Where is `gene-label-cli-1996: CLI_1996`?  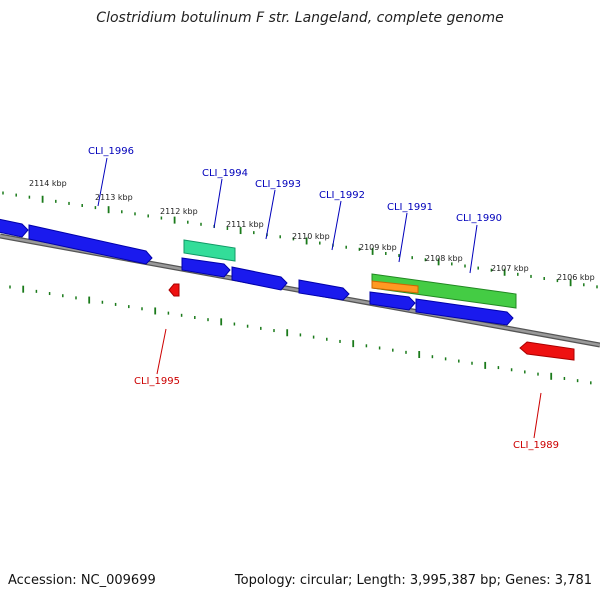
gene-label-cli-1996: CLI_1996 is located at coordinates (111, 151).